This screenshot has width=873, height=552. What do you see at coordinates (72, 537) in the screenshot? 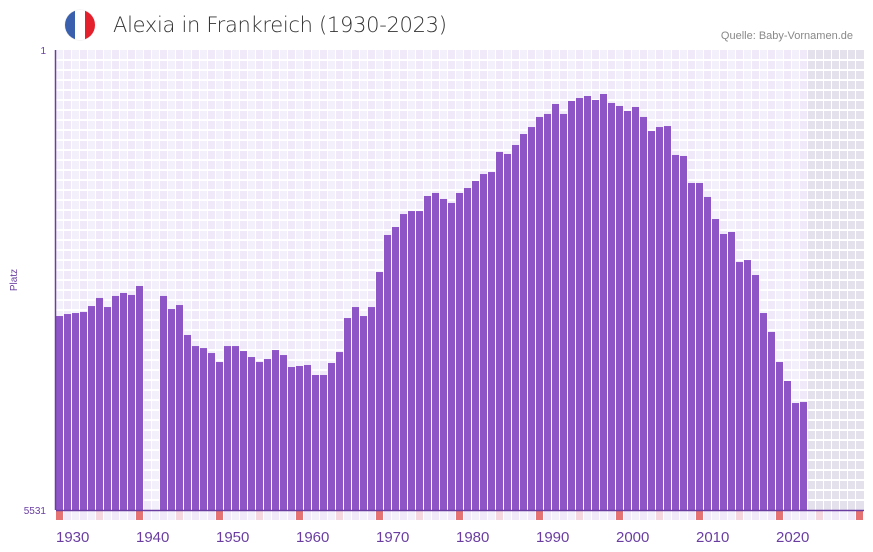
I see `x-tick-label: 1930` at bounding box center [72, 537].